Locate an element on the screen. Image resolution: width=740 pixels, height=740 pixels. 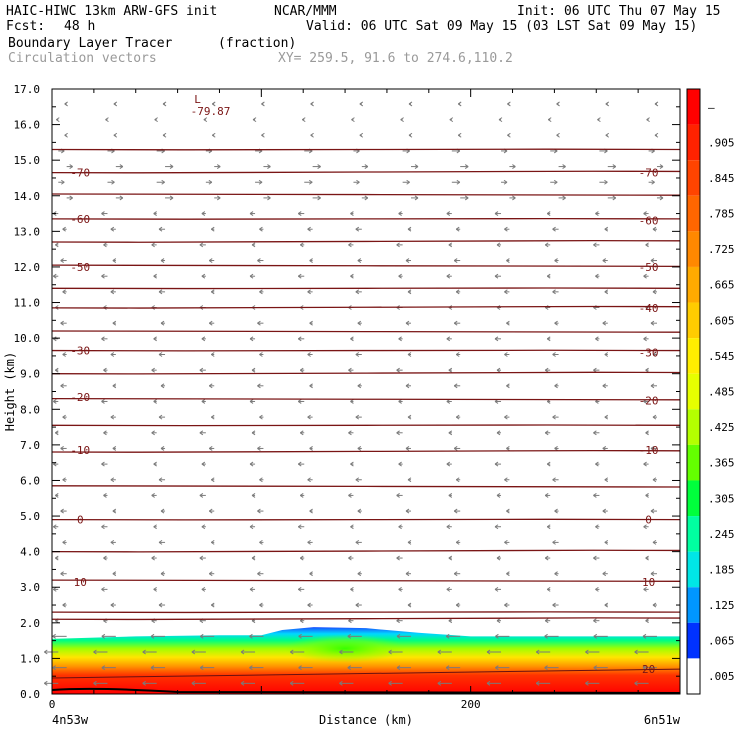
colorbar-label: .485 is located at coordinates (721, 392).